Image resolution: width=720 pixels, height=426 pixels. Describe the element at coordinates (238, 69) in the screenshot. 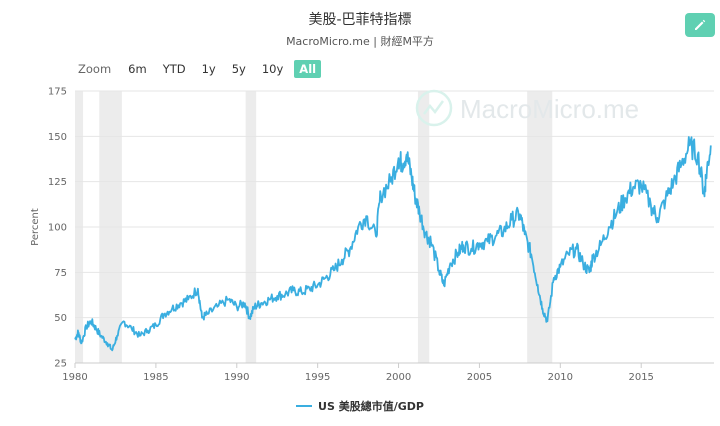

I see `range-button-5y: 5y` at that location.